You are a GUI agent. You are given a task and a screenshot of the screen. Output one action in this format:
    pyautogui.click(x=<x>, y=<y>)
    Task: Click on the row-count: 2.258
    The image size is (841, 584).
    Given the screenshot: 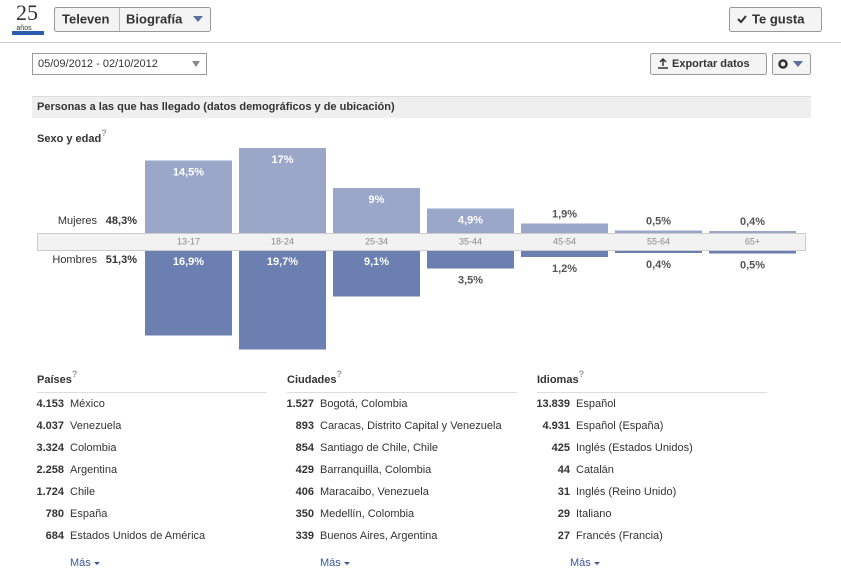 What is the action you would take?
    pyautogui.click(x=50, y=470)
    